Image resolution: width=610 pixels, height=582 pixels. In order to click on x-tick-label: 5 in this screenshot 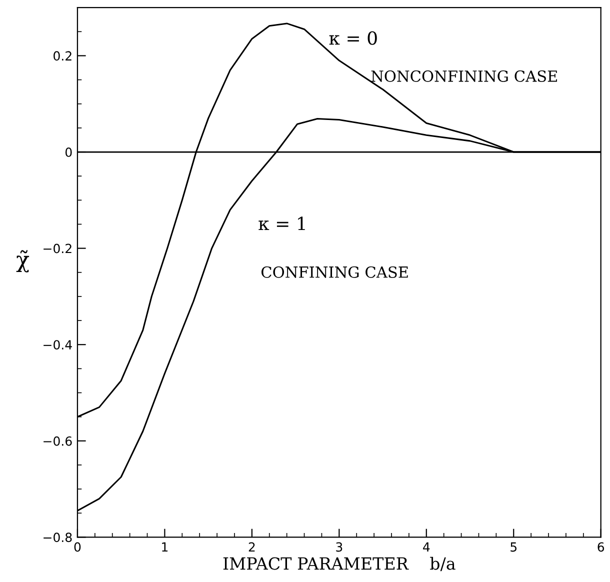, I will do `click(513, 547)`.